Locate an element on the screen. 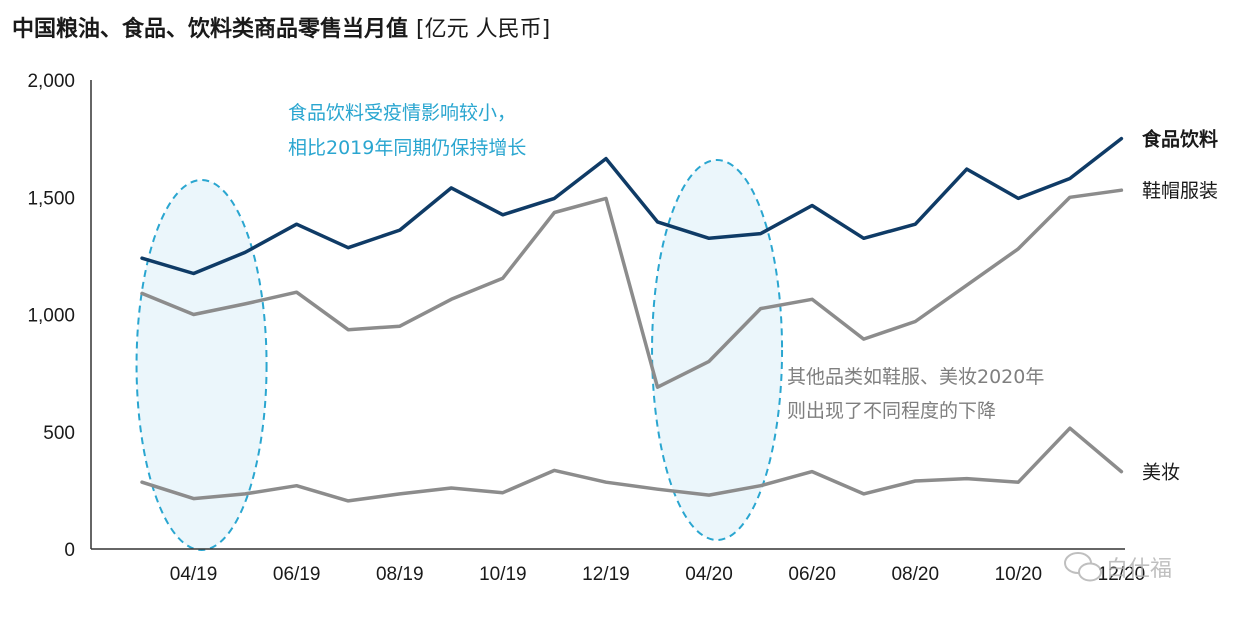  series-label-2: 鞋帽服装 is located at coordinates (1180, 191).